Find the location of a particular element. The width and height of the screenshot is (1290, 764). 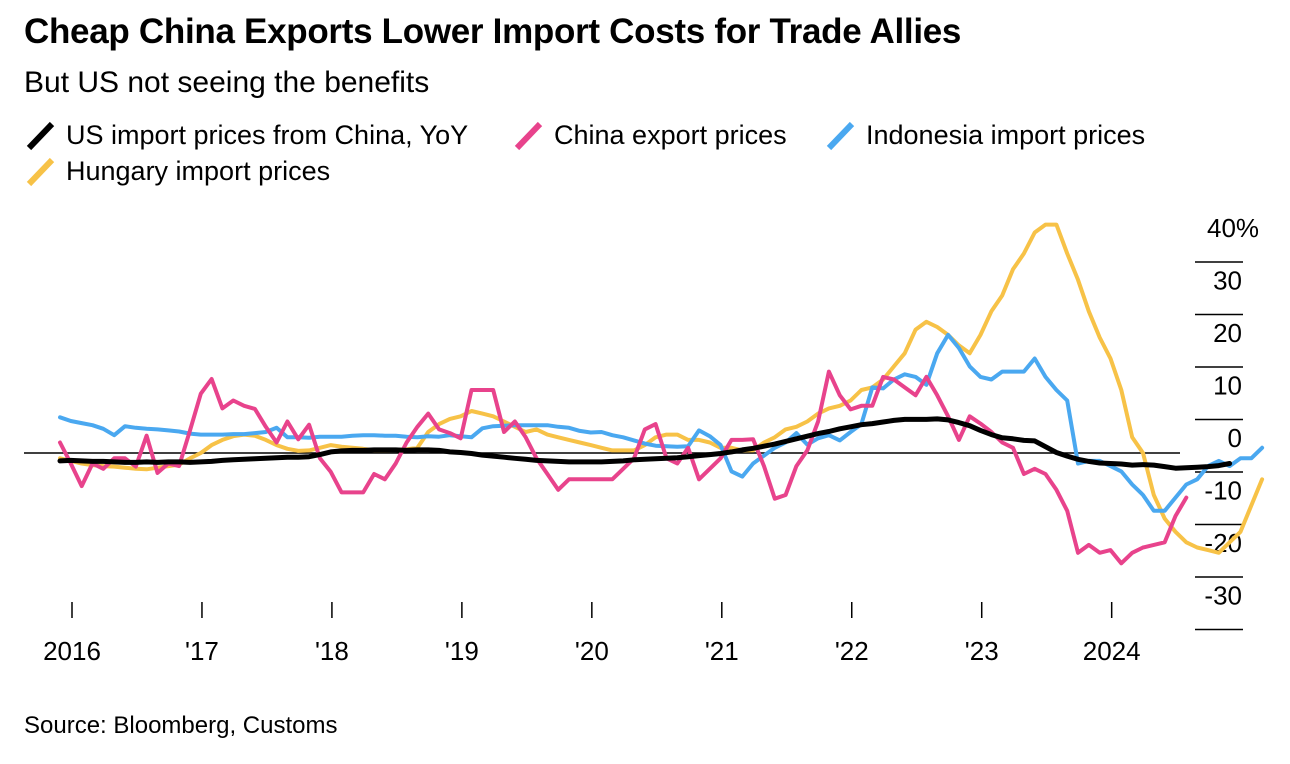

legend-swatch-china-export-prices is located at coordinates (529, 135).